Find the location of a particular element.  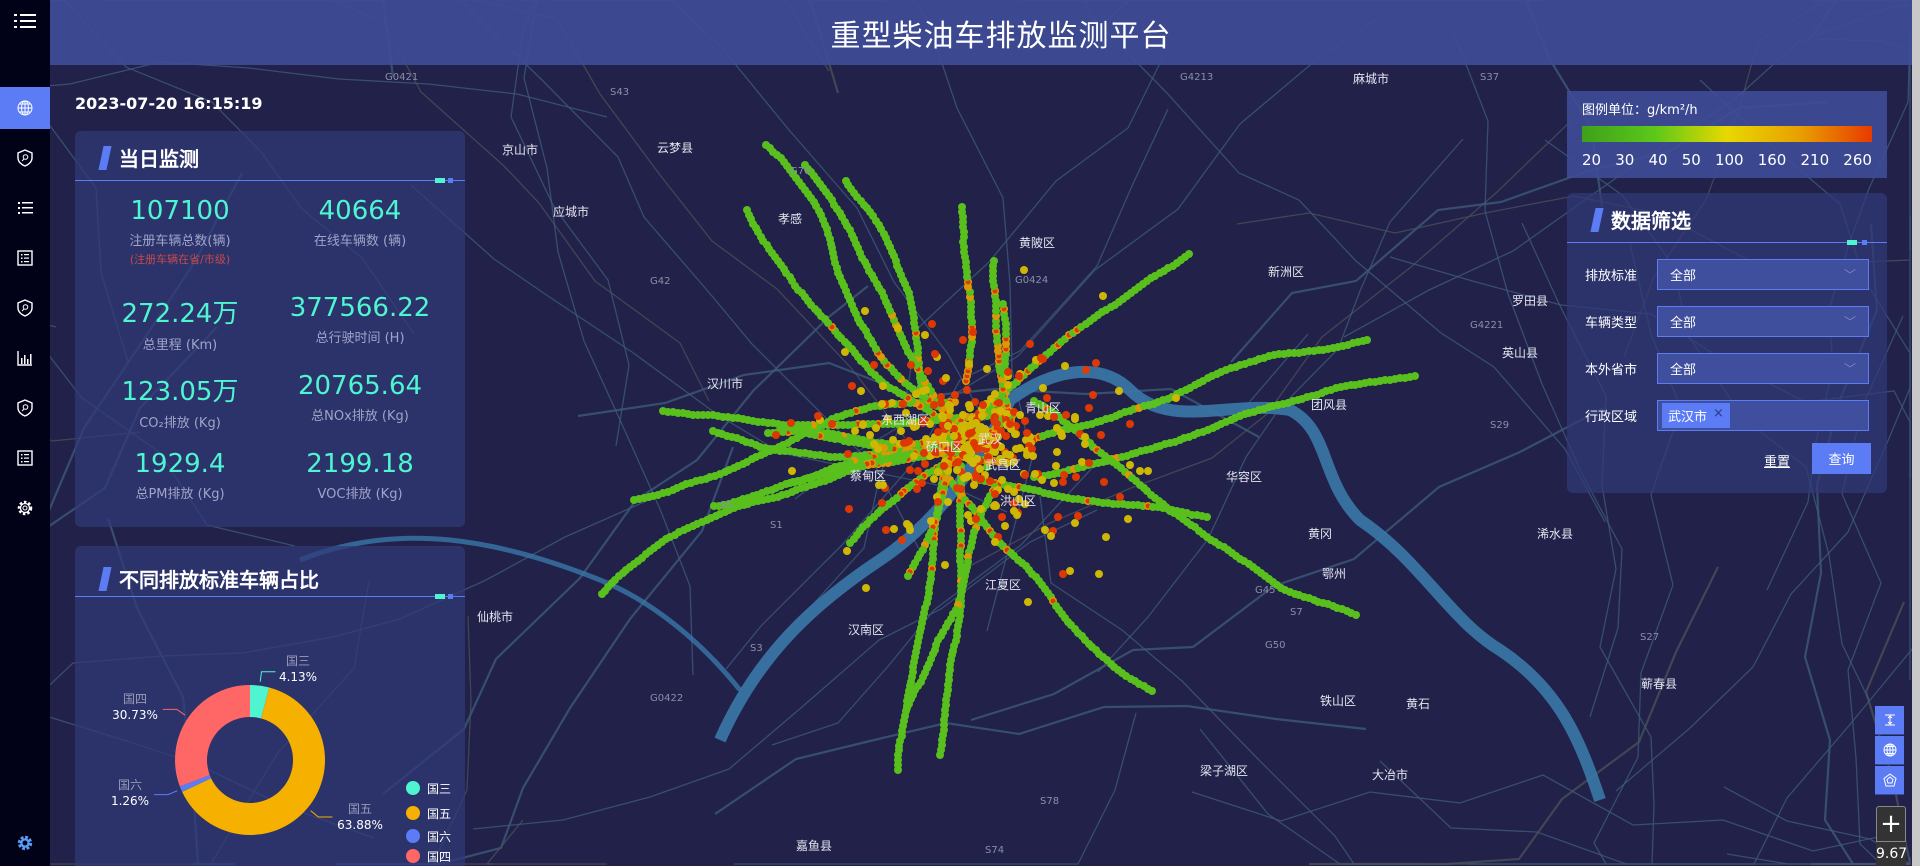

panel-title: 不同排放标准车辆占比 is located at coordinates (208, 578).